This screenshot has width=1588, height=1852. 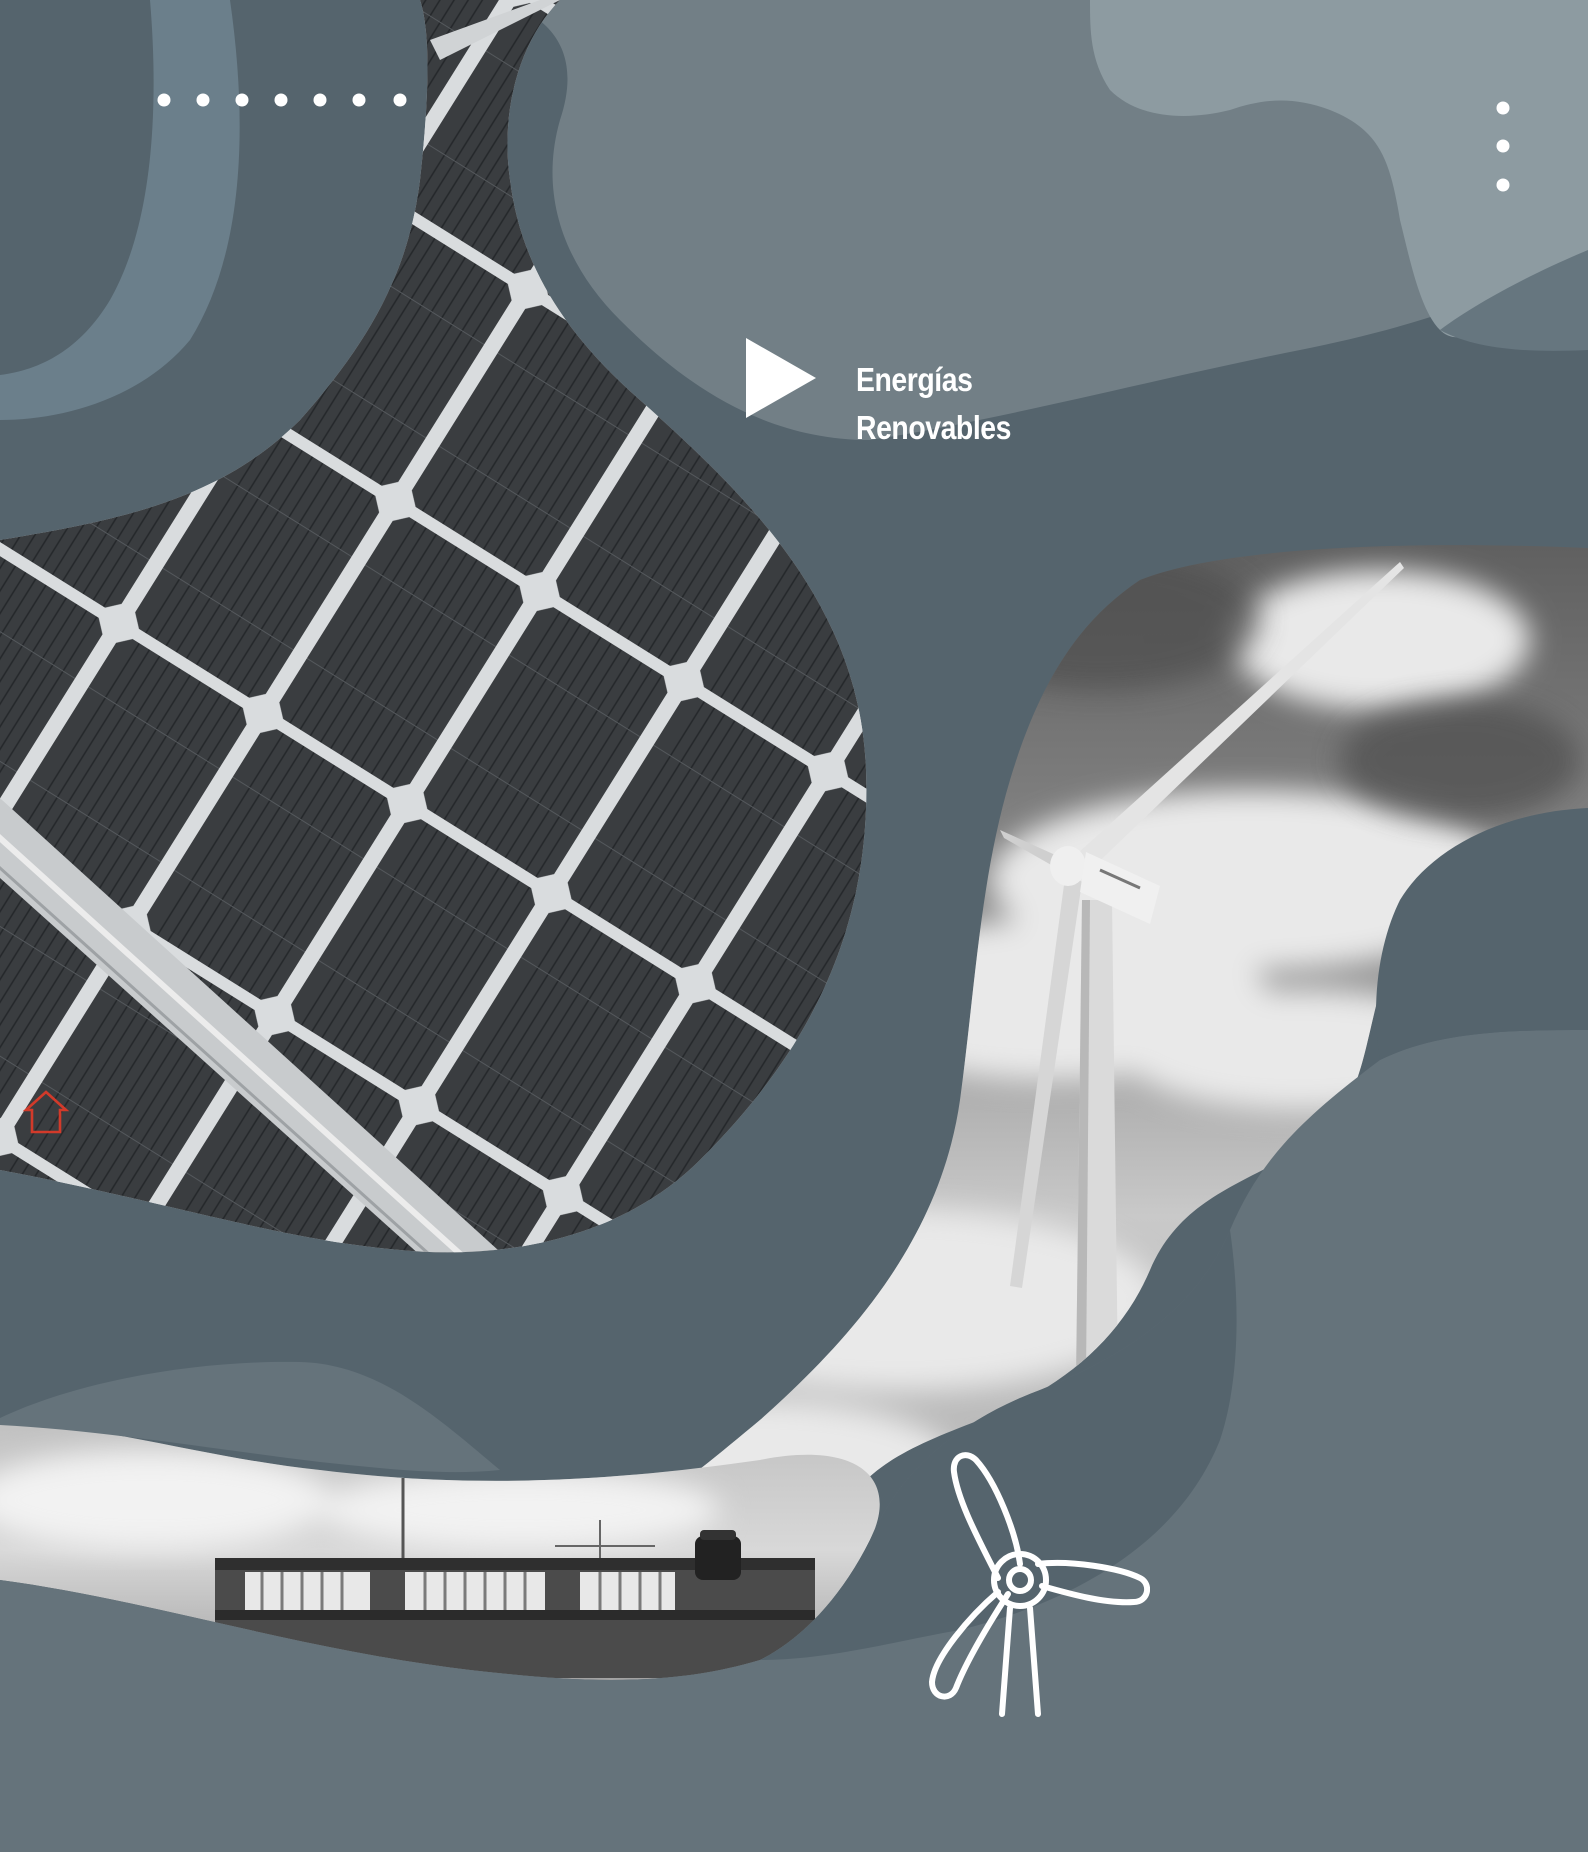 I want to click on page-title-line-2: Renovables, so click(x=934, y=427).